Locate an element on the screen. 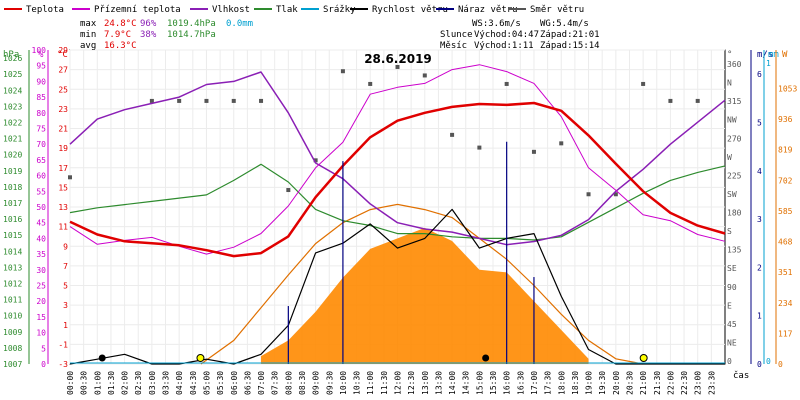 Image resolution: width=800 pixels, height=400 pixels. moonset-time: Západ:15:14 is located at coordinates (570, 46).